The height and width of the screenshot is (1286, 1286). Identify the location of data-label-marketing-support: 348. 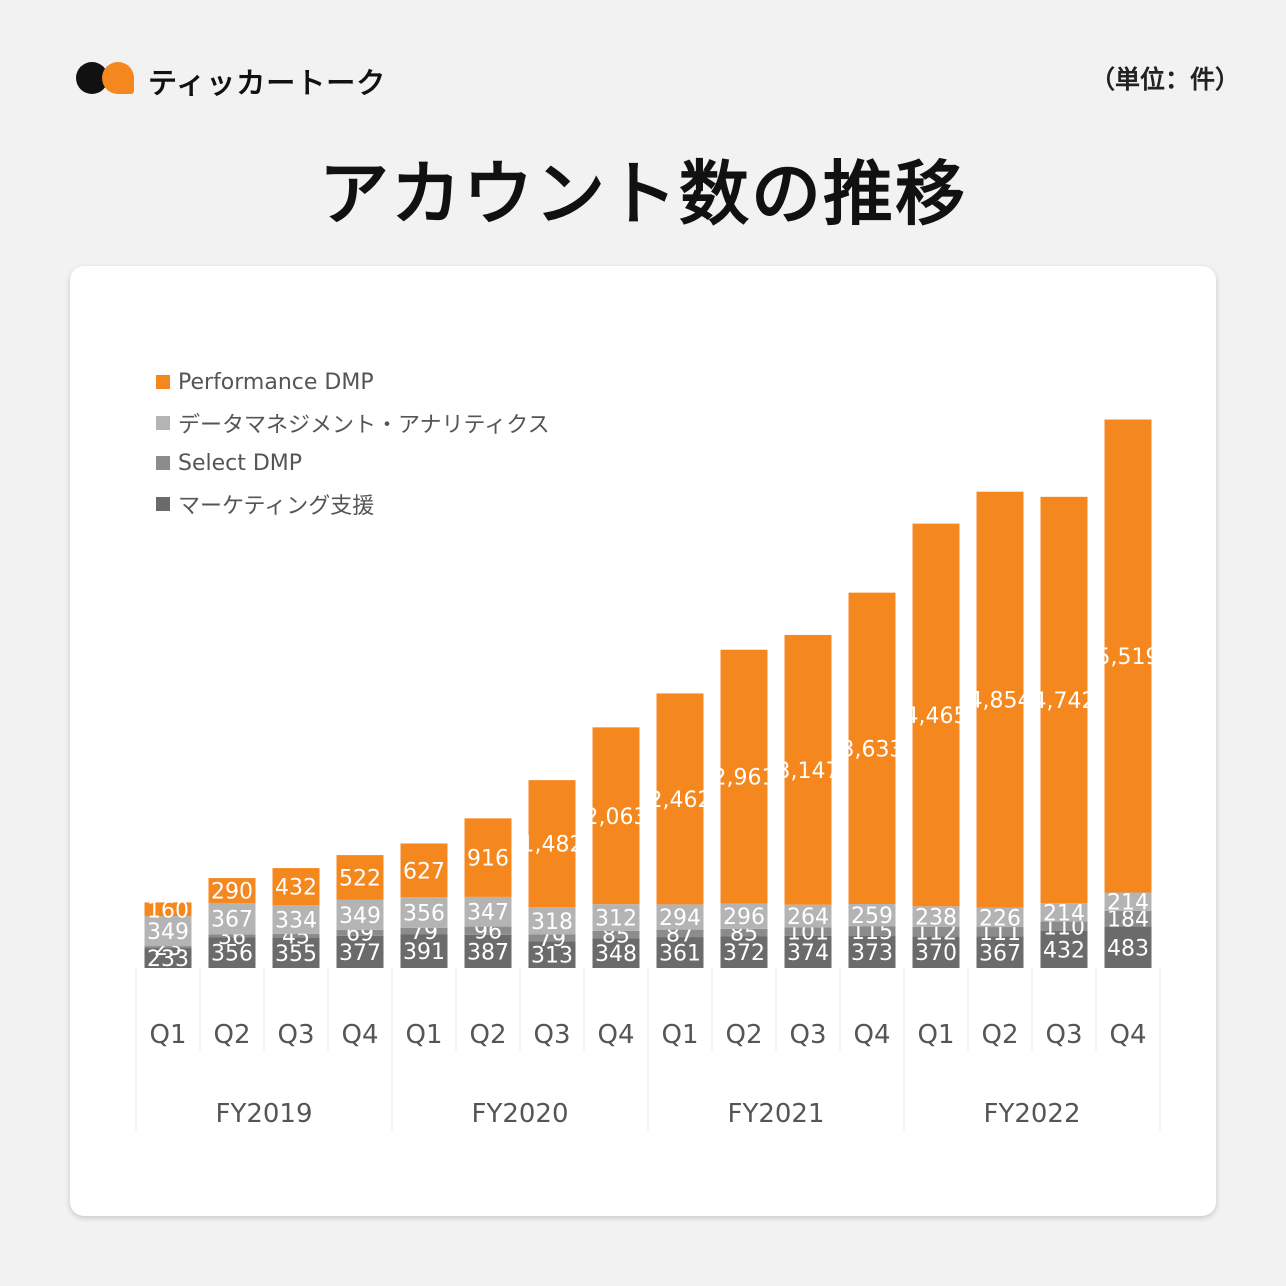
(616, 954).